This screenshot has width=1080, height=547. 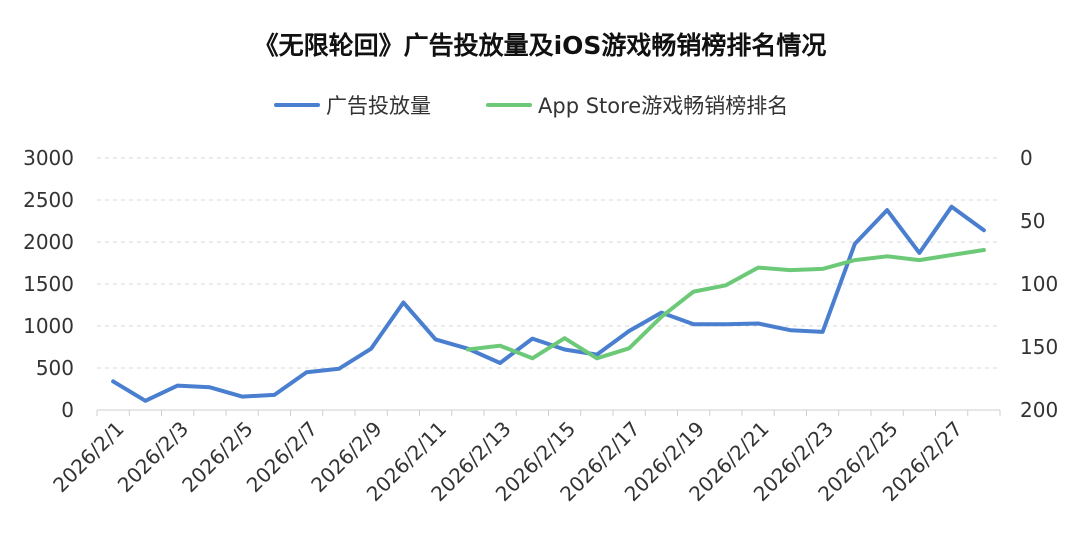 I want to click on y-axis-left: 0 500 1000 1500 2000 2500 3000, so click(x=48, y=284).